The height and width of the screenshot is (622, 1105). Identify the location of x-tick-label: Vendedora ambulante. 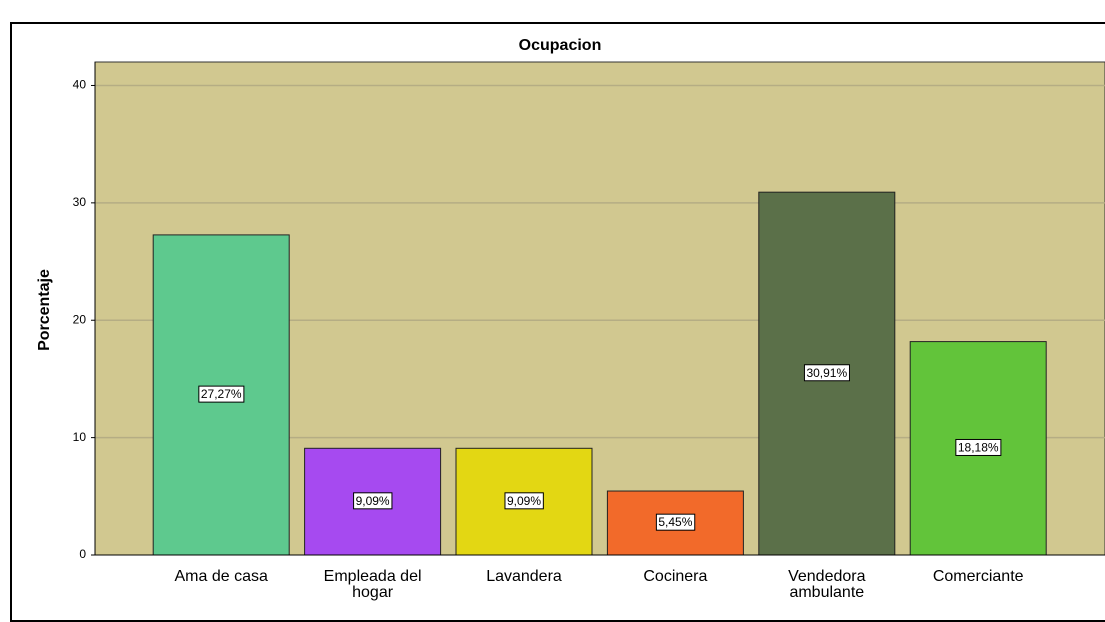
(827, 584).